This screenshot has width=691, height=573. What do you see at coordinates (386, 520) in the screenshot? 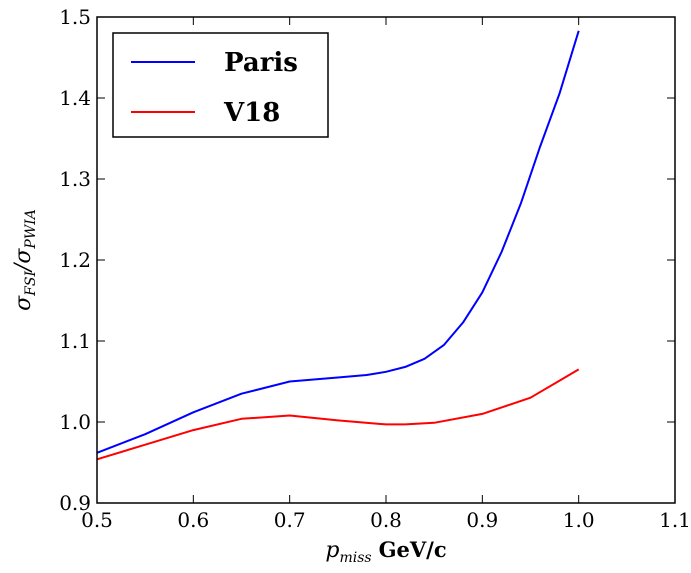
I see `x-tick-label: 0.8` at bounding box center [386, 520].